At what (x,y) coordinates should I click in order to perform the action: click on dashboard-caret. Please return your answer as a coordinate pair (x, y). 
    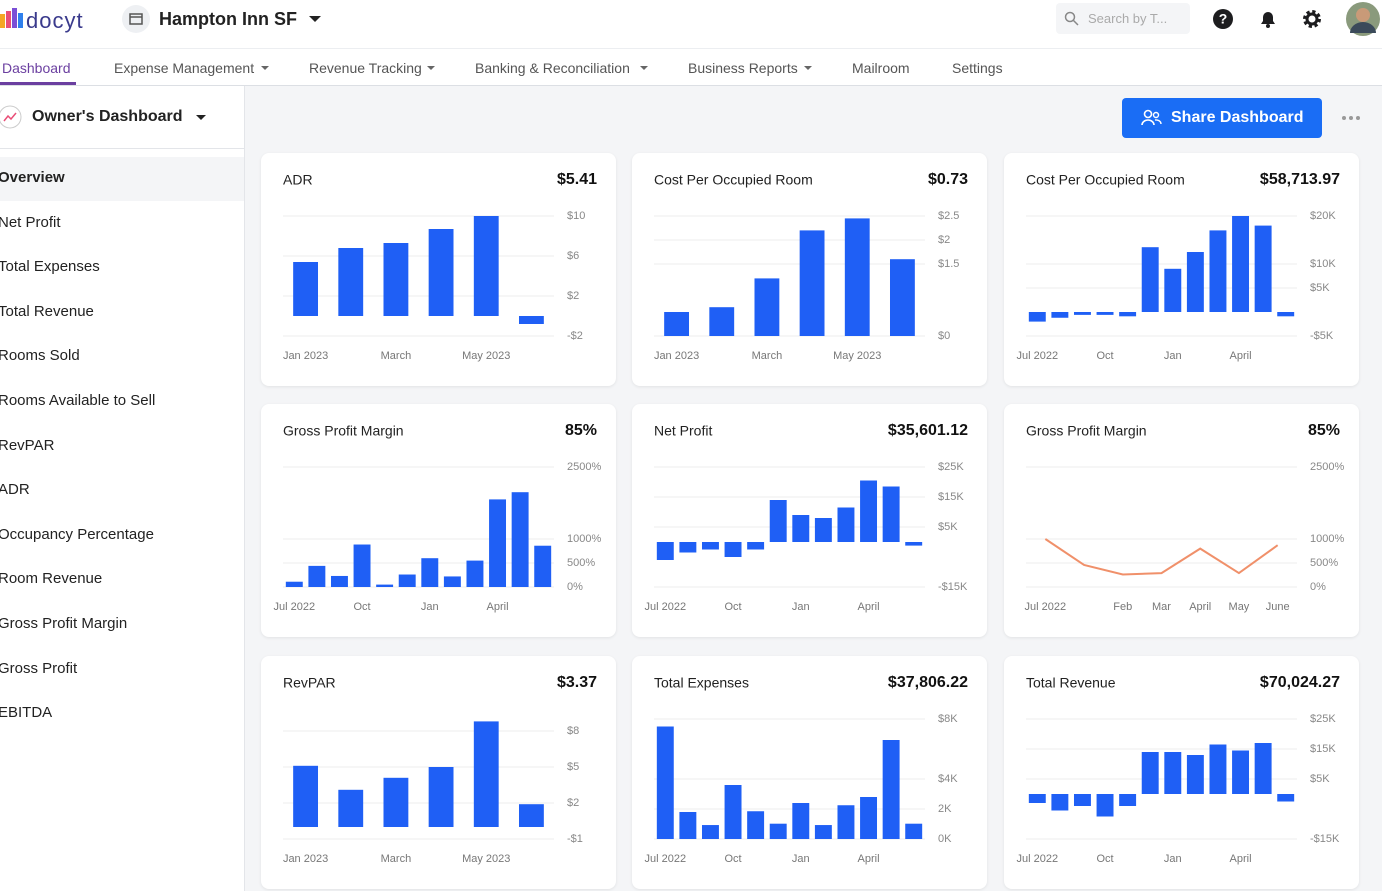
    Looking at the image, I should click on (201, 118).